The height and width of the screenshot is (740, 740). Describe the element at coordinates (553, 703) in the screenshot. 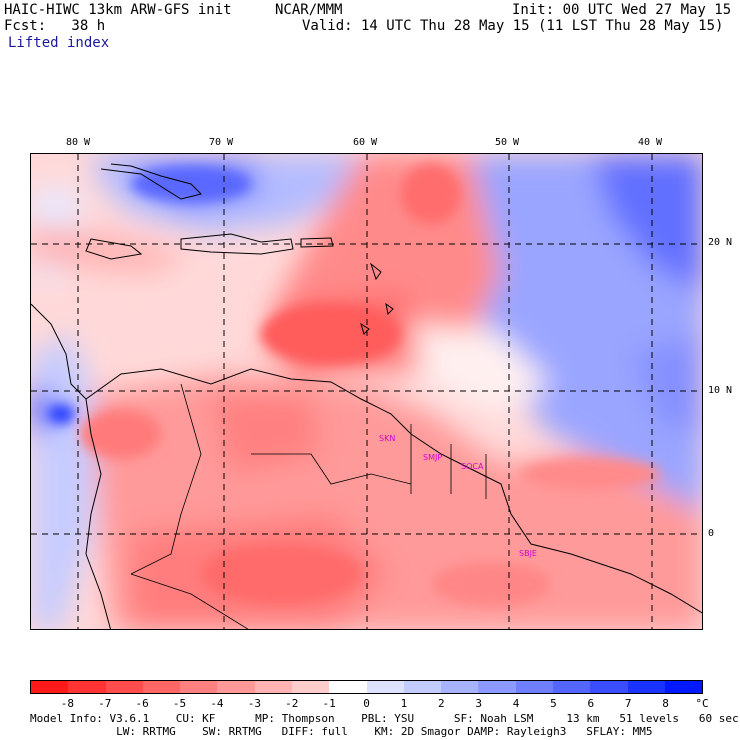

I see `colorbar-label: 5` at that location.